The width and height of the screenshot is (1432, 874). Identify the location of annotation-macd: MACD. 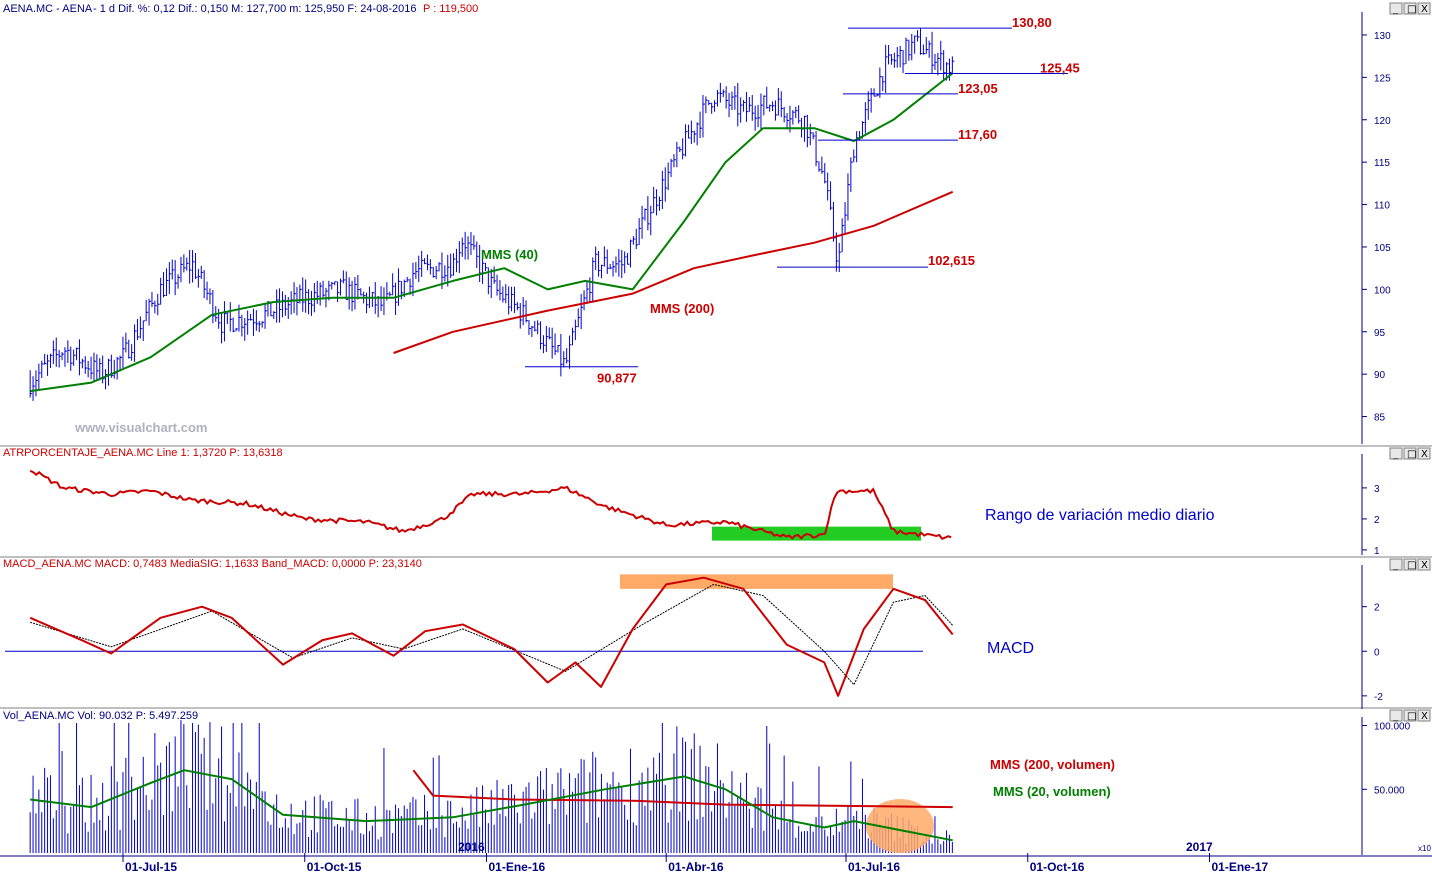
(1010, 648).